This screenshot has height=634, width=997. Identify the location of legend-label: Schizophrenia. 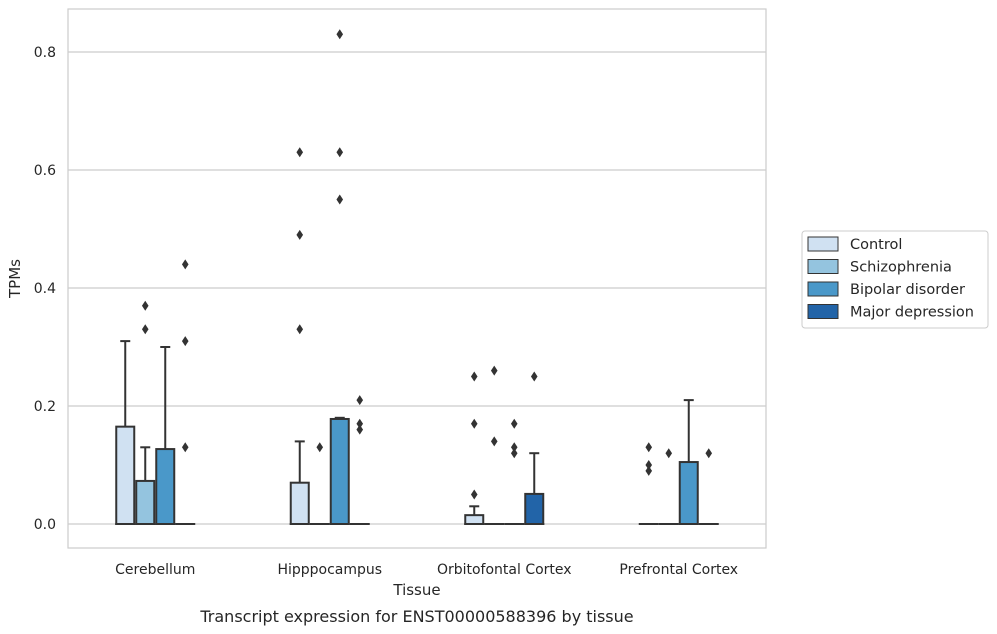
(901, 268).